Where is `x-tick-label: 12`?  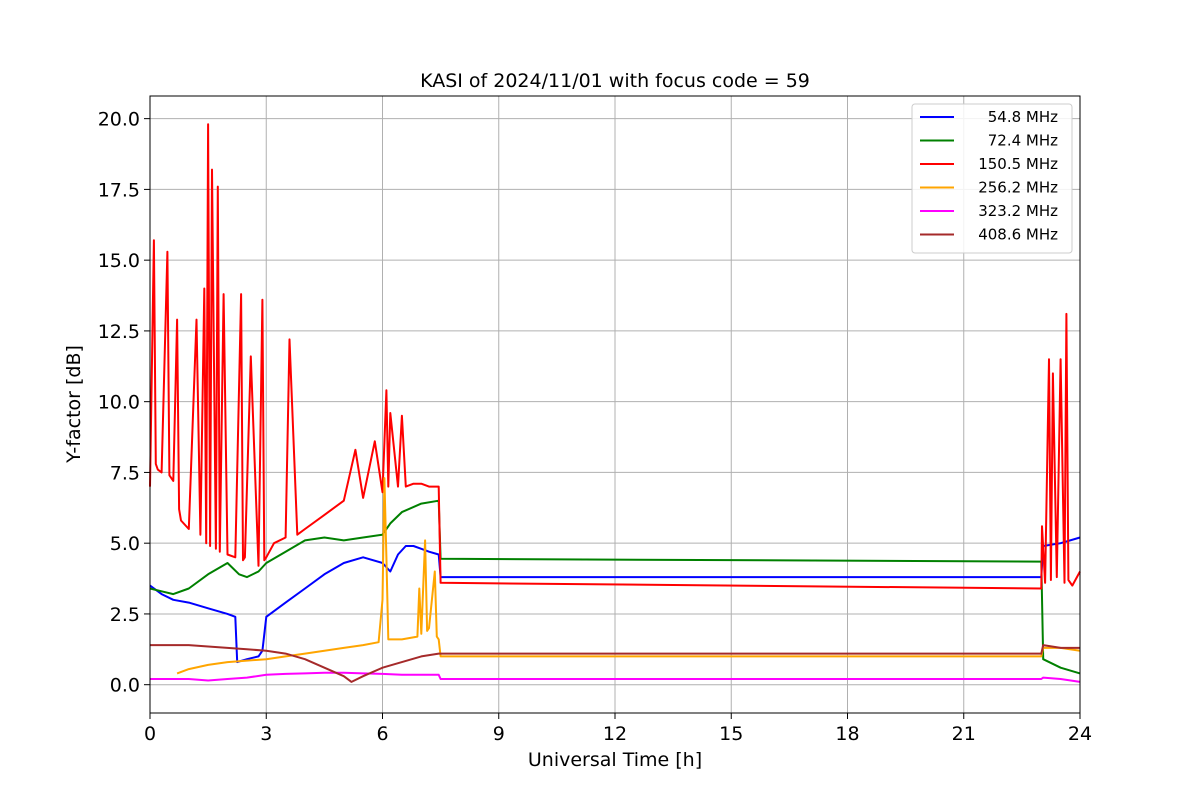 x-tick-label: 12 is located at coordinates (615, 734).